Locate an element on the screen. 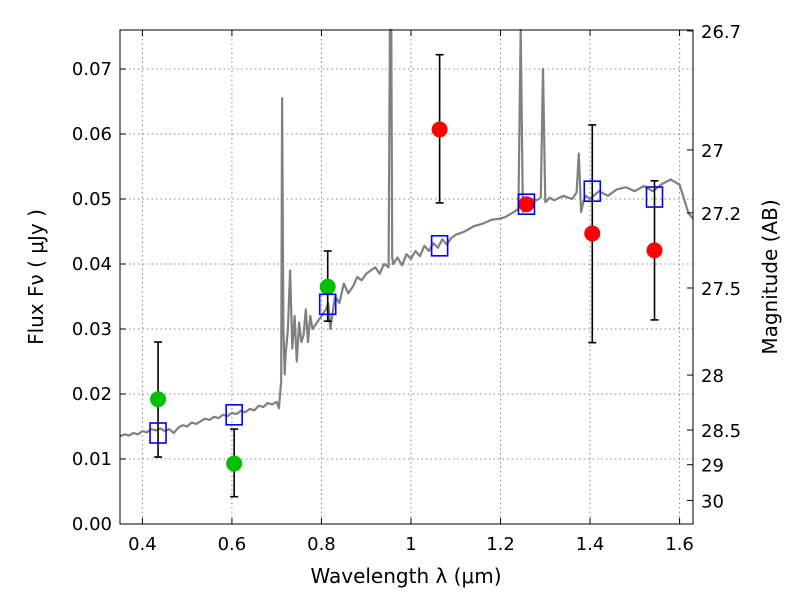 Image resolution: width=800 pixels, height=600 pixels. y-tick-label: 0.01 is located at coordinates (92, 459).